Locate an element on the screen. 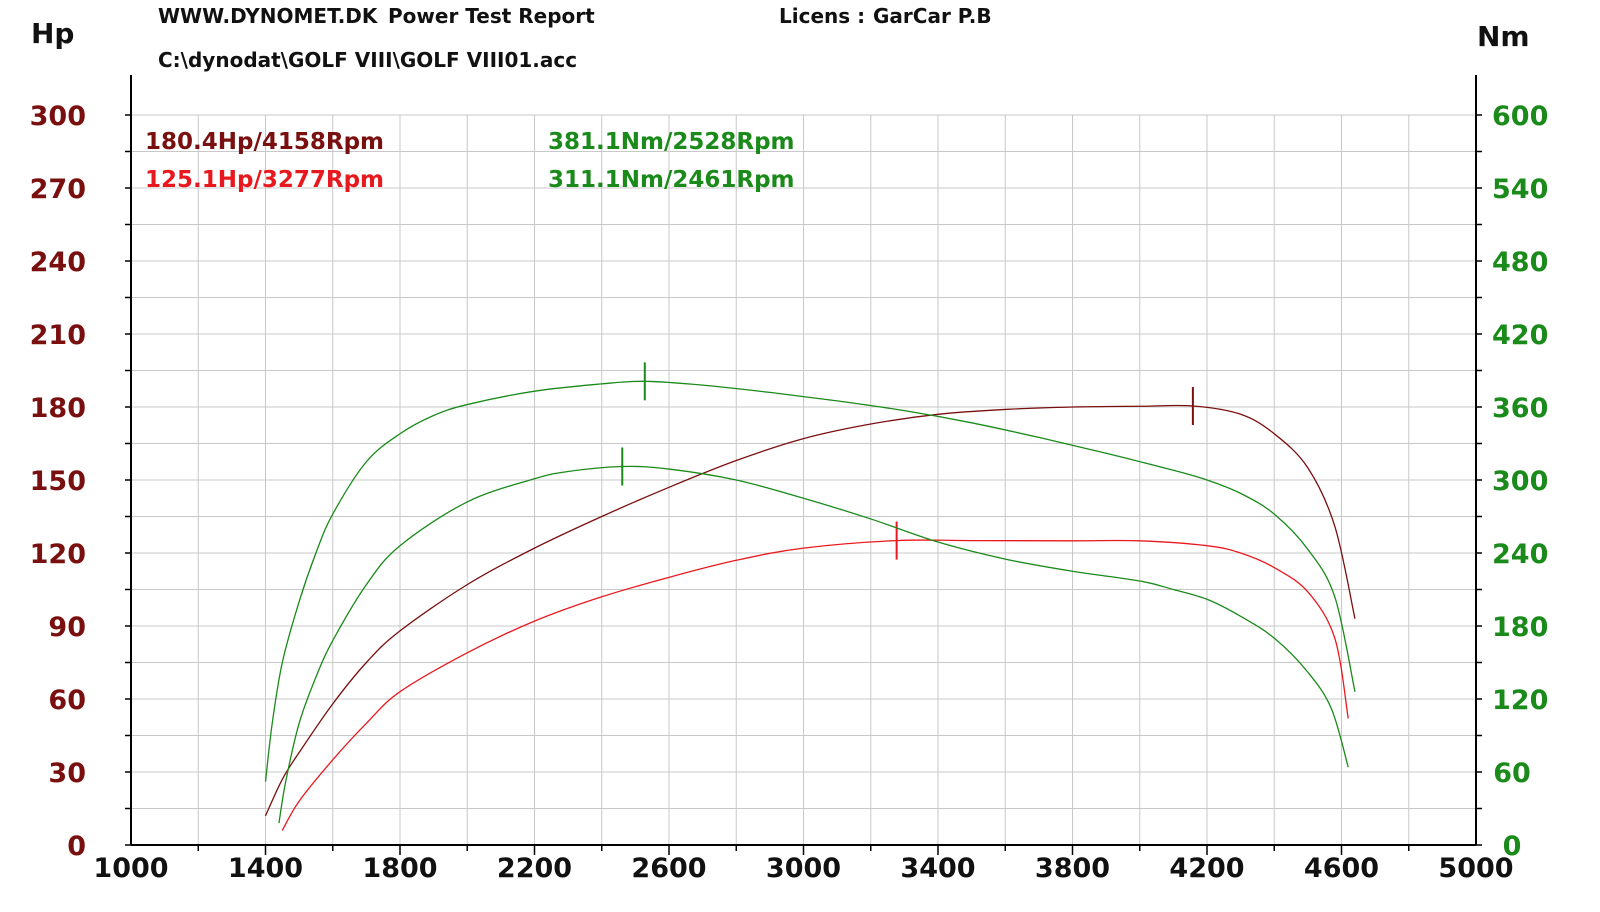 Image resolution: width=1600 pixels, height=912 pixels. y-left-tick-label: 60 is located at coordinates (67, 700).